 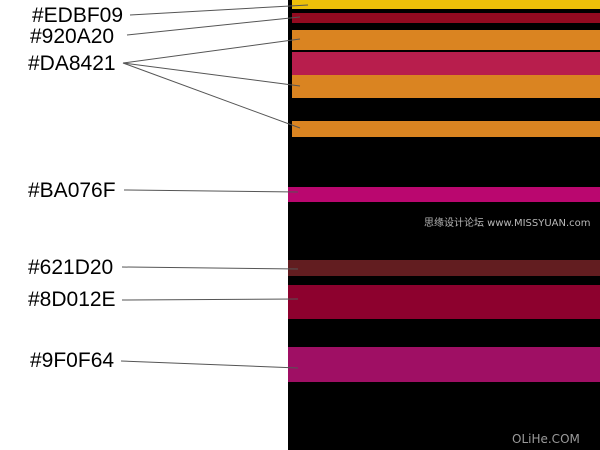 What do you see at coordinates (444, 302) in the screenshot?
I see `stripe-8d012e` at bounding box center [444, 302].